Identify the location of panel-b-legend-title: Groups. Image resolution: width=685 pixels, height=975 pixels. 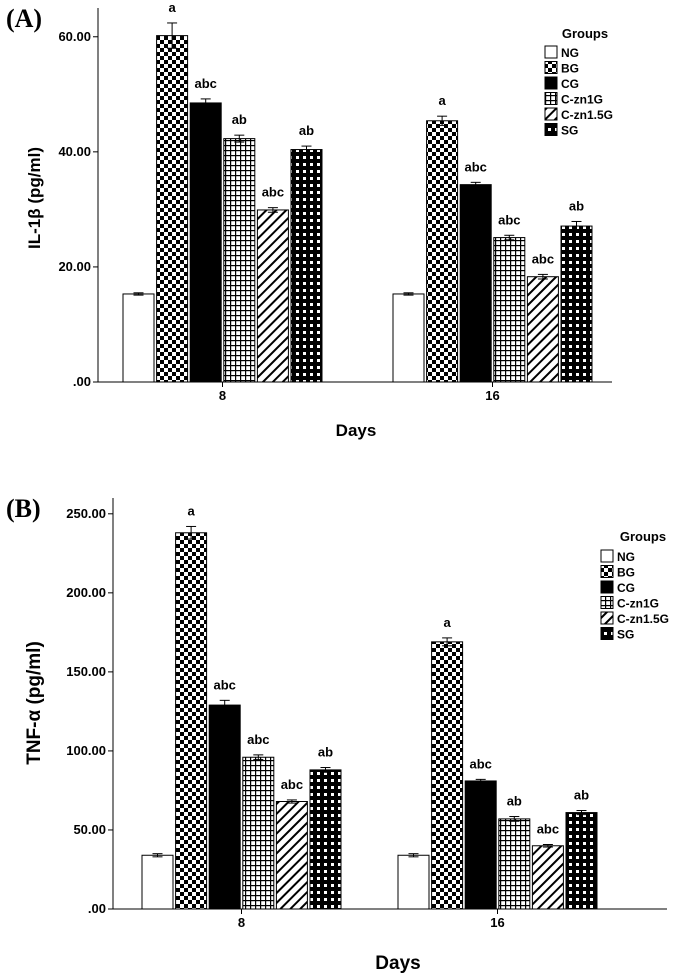
(643, 536).